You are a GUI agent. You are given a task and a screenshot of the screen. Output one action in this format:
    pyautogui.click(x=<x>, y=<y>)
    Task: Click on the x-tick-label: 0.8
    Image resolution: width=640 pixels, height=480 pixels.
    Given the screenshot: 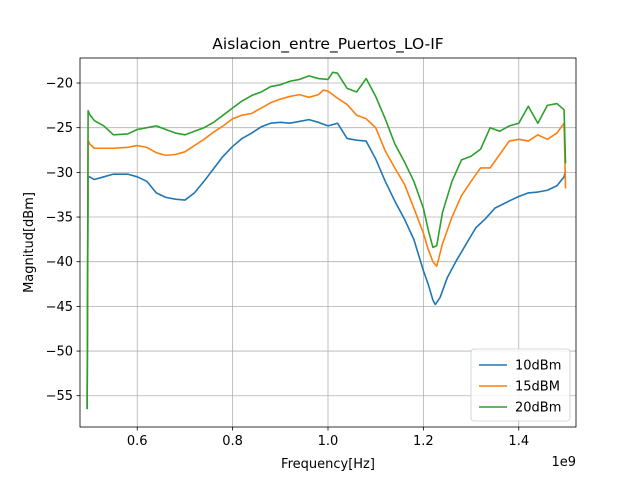 What is the action you would take?
    pyautogui.click(x=232, y=441)
    